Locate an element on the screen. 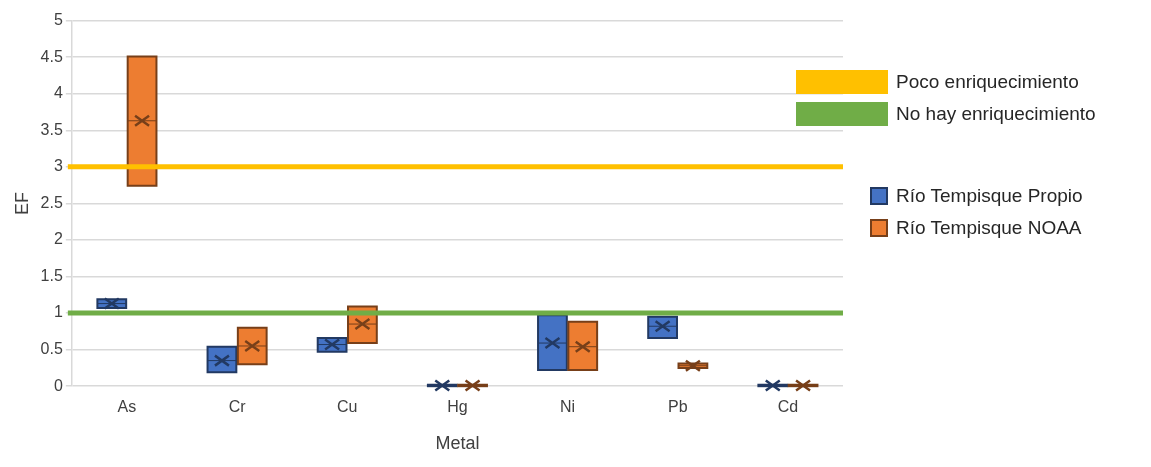 The width and height of the screenshot is (1151, 467). y-tick-label: 4 is located at coordinates (58, 93).